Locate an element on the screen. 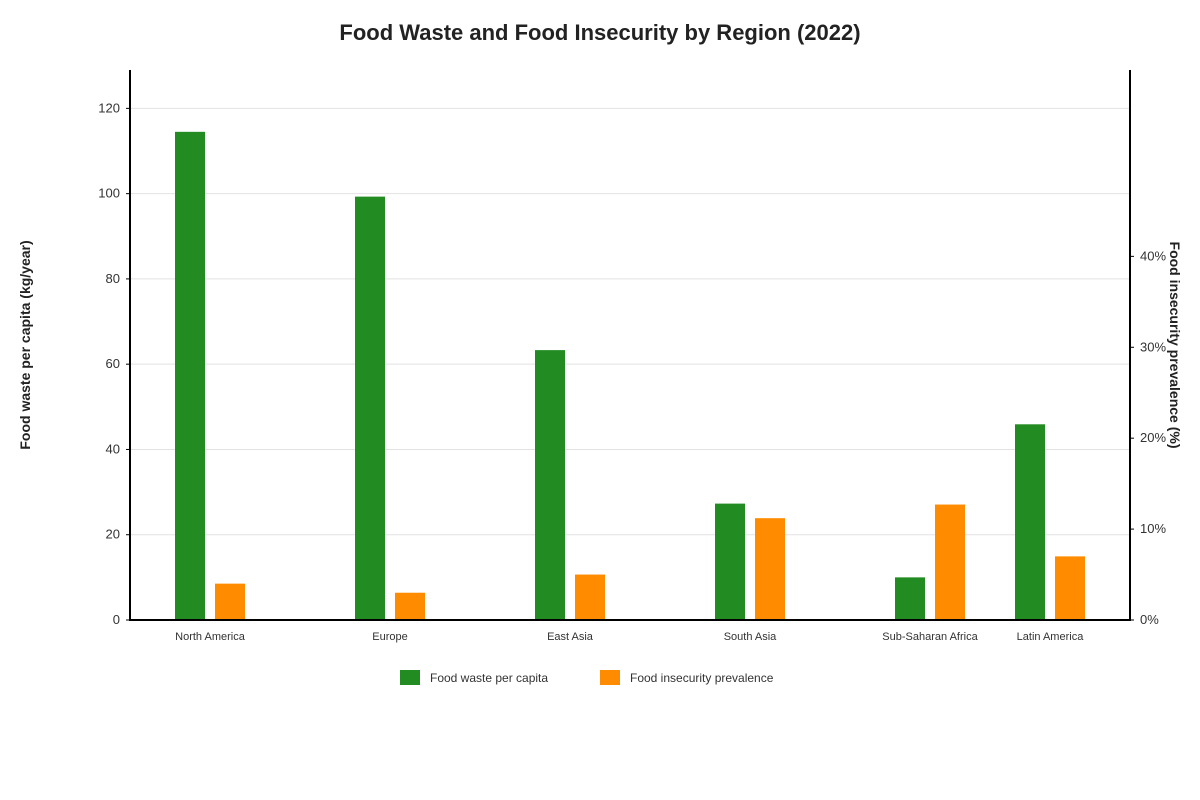 Image resolution: width=1200 pixels, height=800 pixels. right-y-tick-label: 0% is located at coordinates (1149, 619).